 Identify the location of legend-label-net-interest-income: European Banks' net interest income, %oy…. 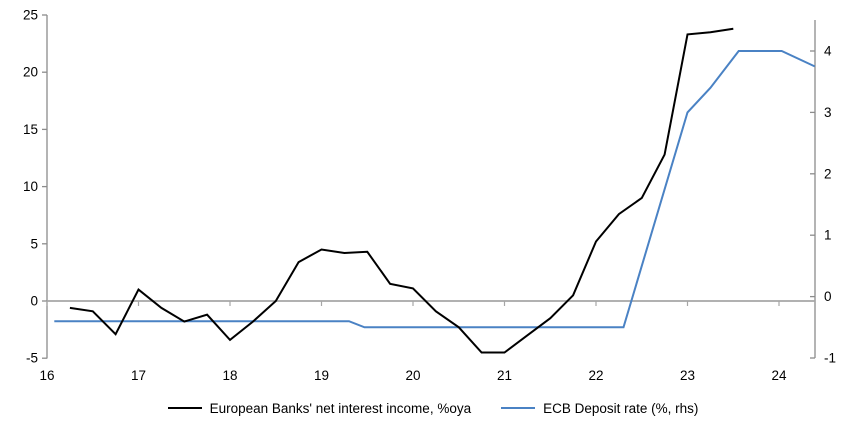
(340, 408).